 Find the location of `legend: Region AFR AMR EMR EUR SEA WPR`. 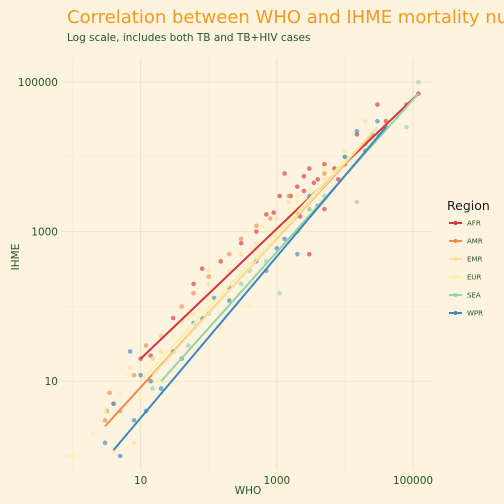

legend: Region AFR AMR EMR EUR SEA WPR is located at coordinates (468, 258).